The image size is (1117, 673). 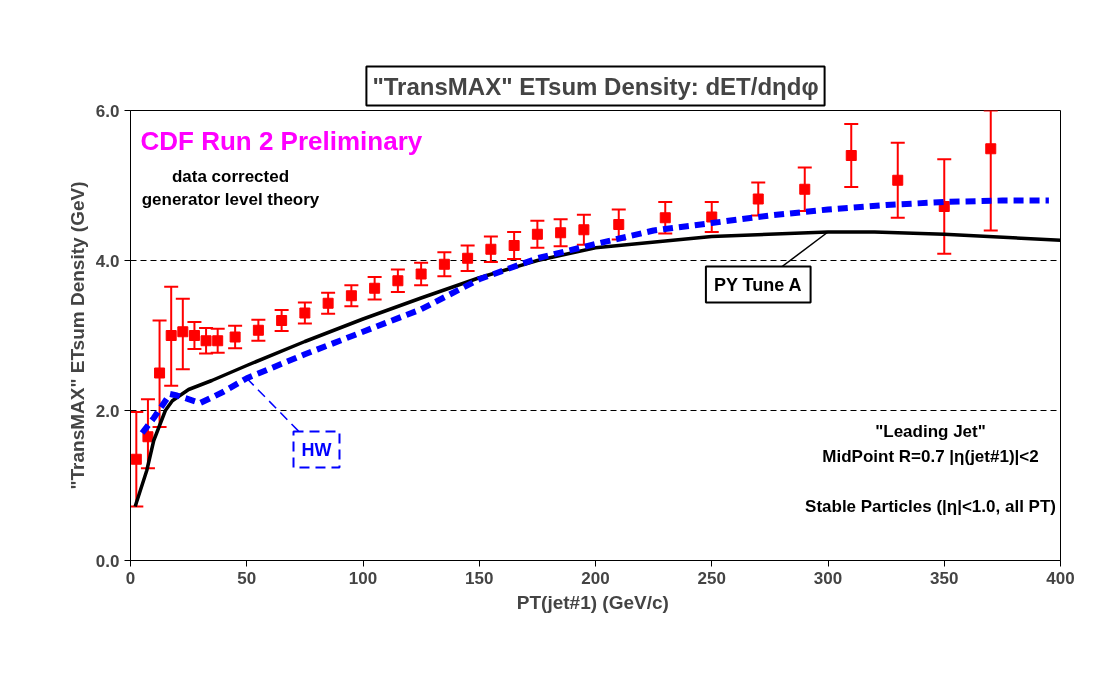 What do you see at coordinates (1060, 578) in the screenshot?
I see `x-tick-label: 400` at bounding box center [1060, 578].